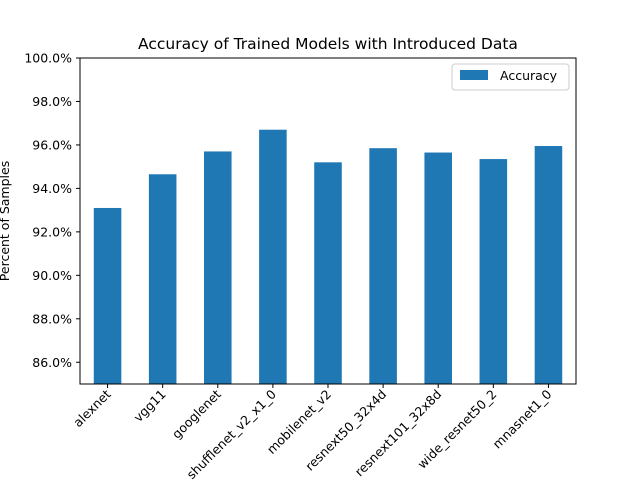 The width and height of the screenshot is (640, 480). I want to click on x-tick-label-mnasnet1_0: mnasnet1_0, so click(522, 418).